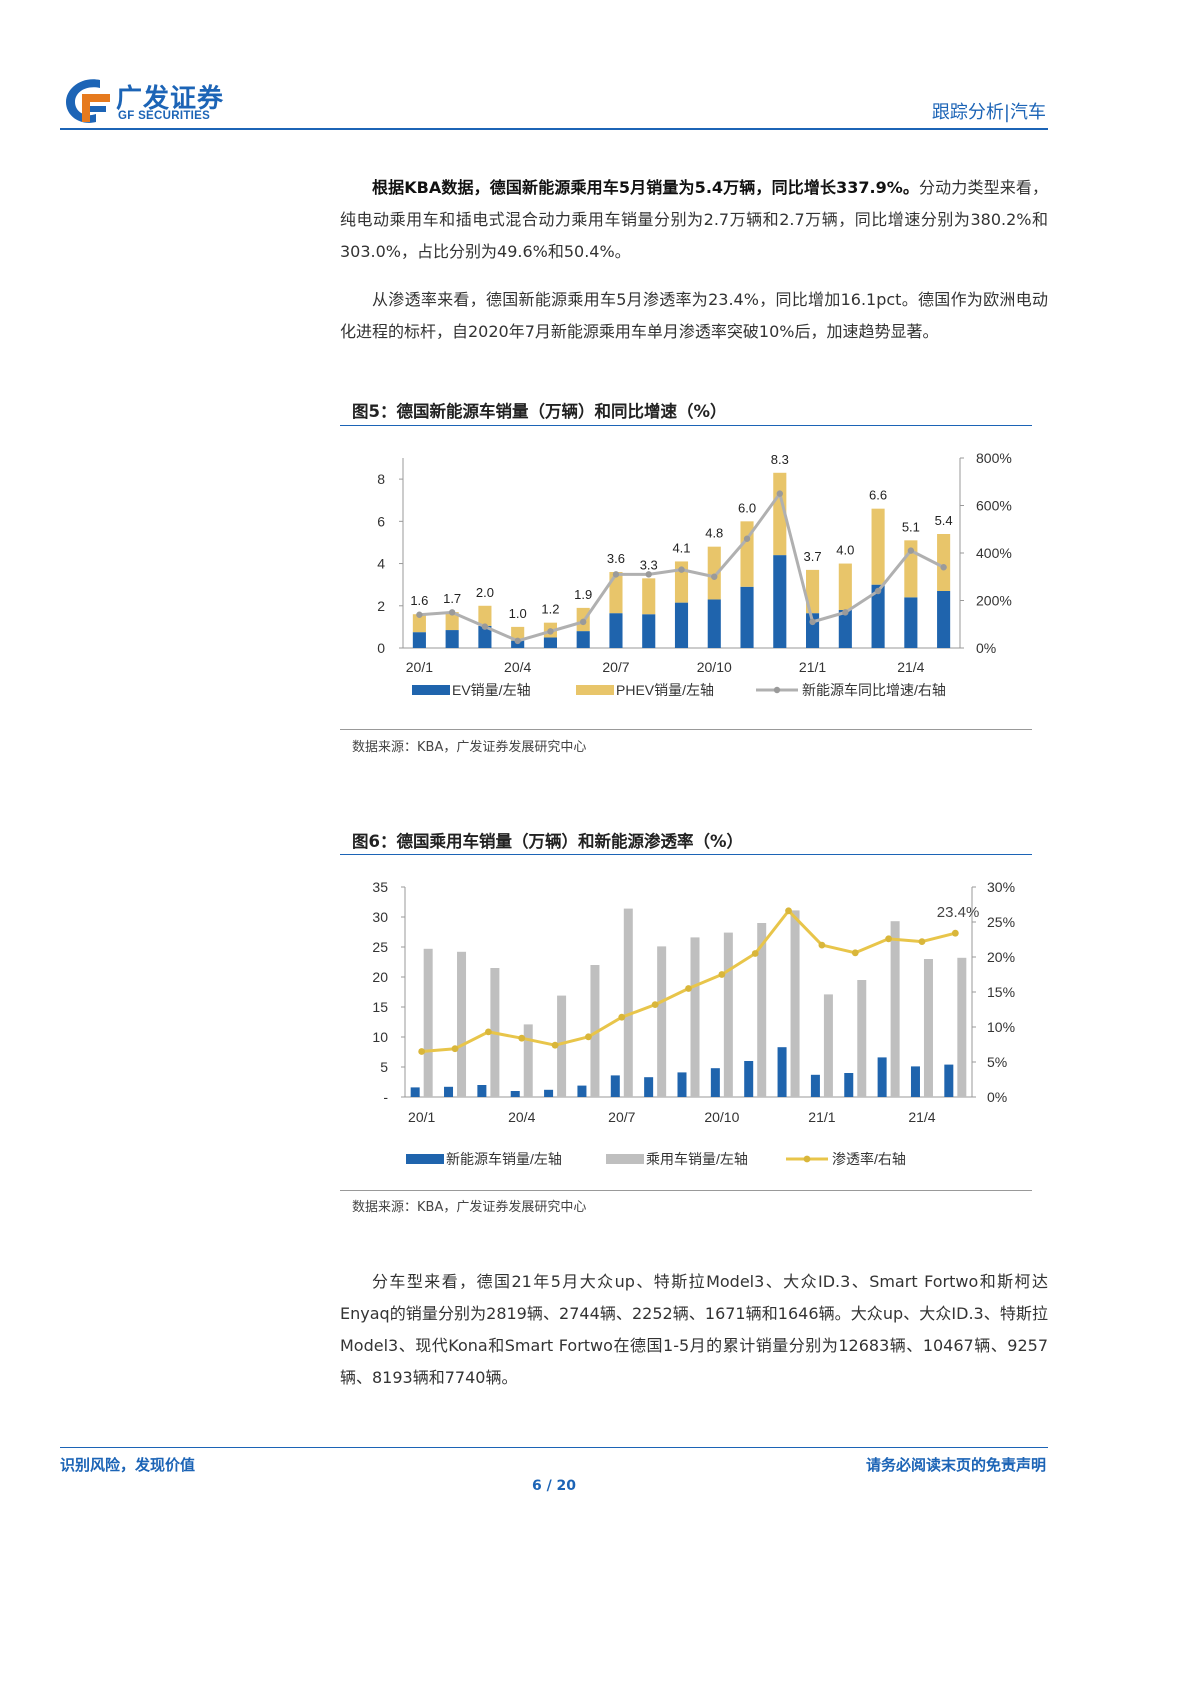 Image resolution: width=1200 pixels, height=1698 pixels. Describe the element at coordinates (554, 1447) in the screenshot. I see `footer-divider` at that location.